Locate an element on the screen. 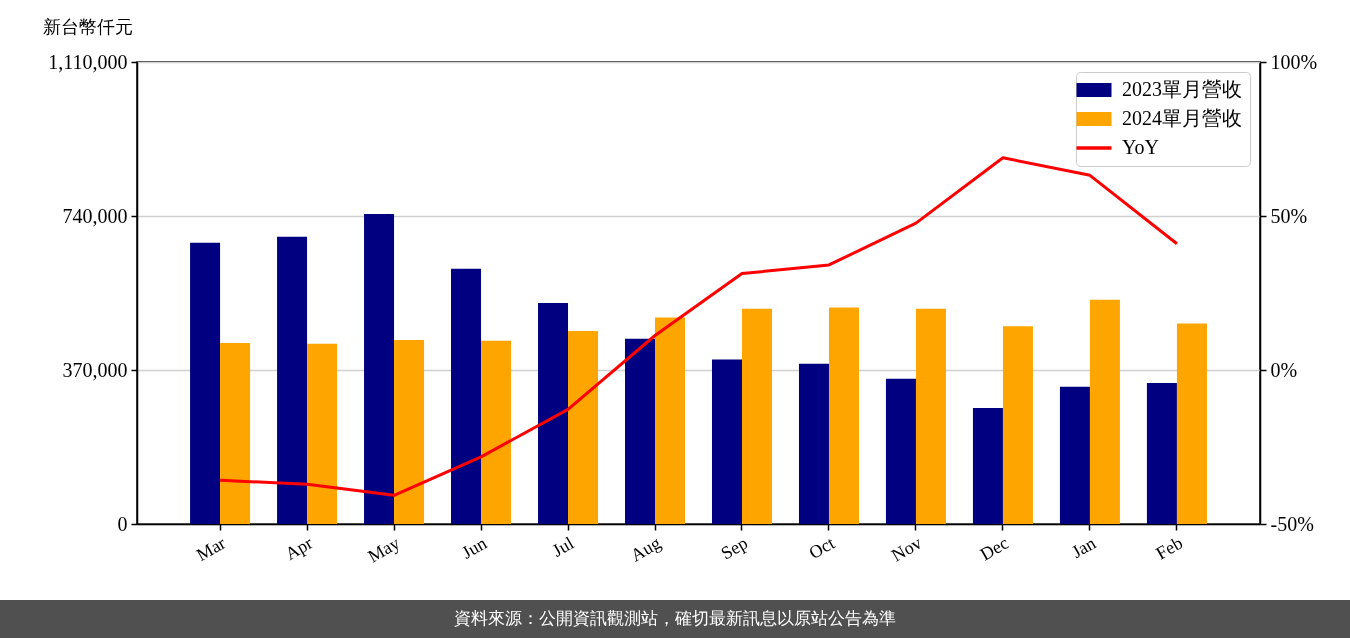  y2-tick-label: 50% is located at coordinates (1289, 215).